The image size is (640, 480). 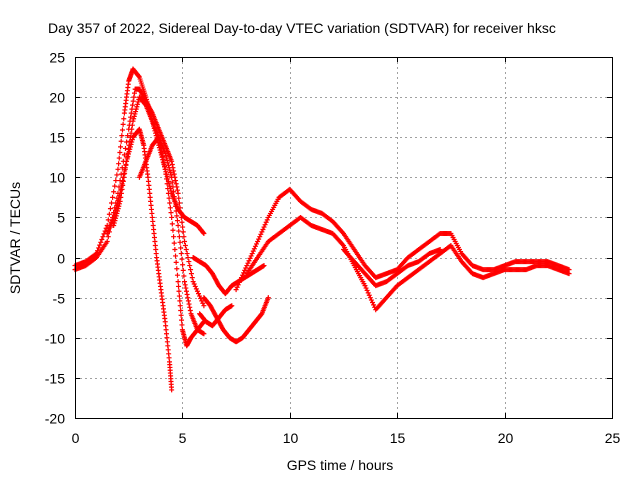 I want to click on y-tick-label: -20, so click(x=55, y=419).